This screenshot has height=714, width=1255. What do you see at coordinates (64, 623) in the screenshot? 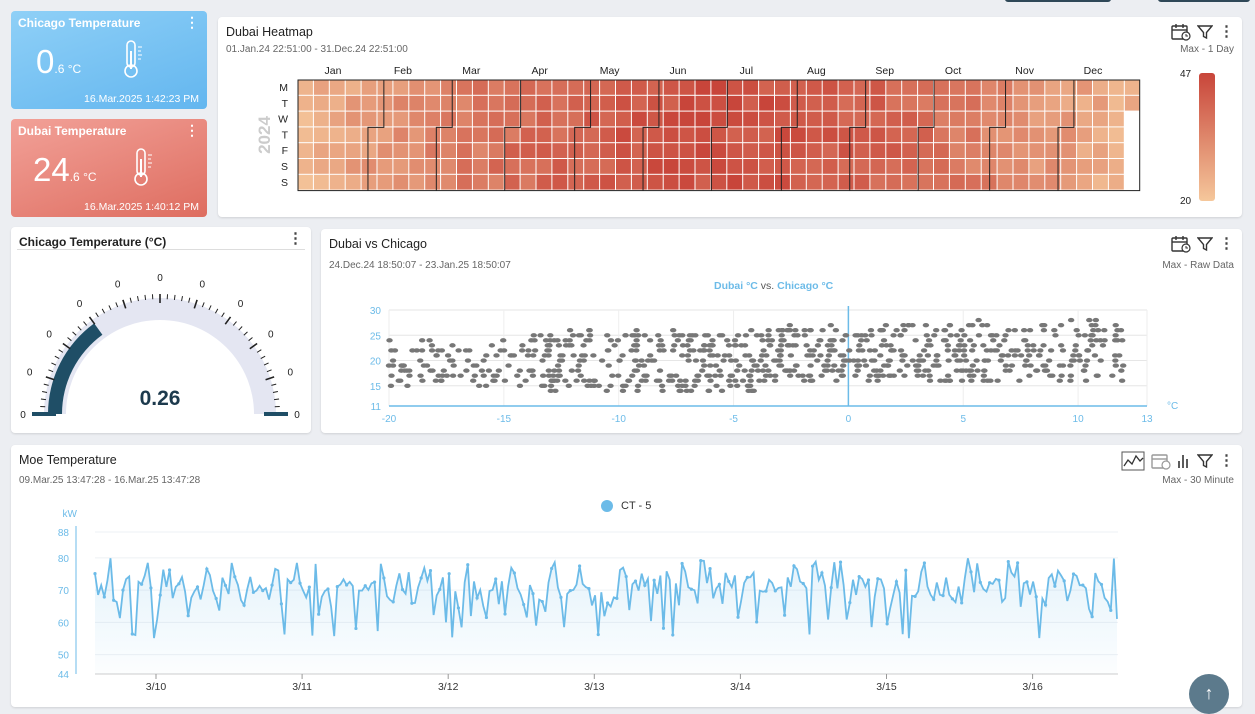
I see `line-y-tick: 60` at bounding box center [64, 623].